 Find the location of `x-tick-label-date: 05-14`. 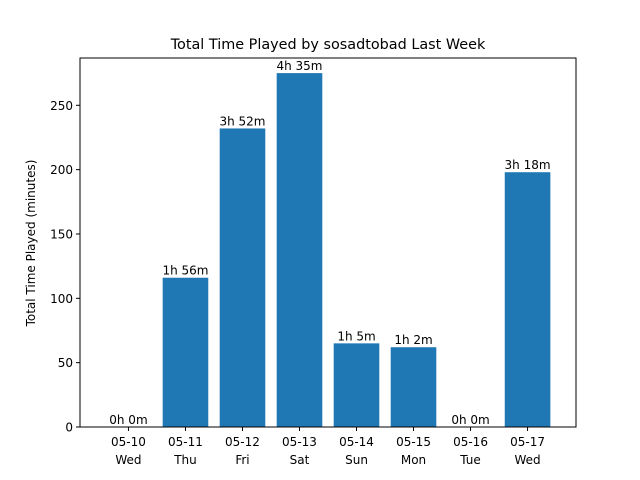

x-tick-label-date: 05-14 is located at coordinates (356, 442).